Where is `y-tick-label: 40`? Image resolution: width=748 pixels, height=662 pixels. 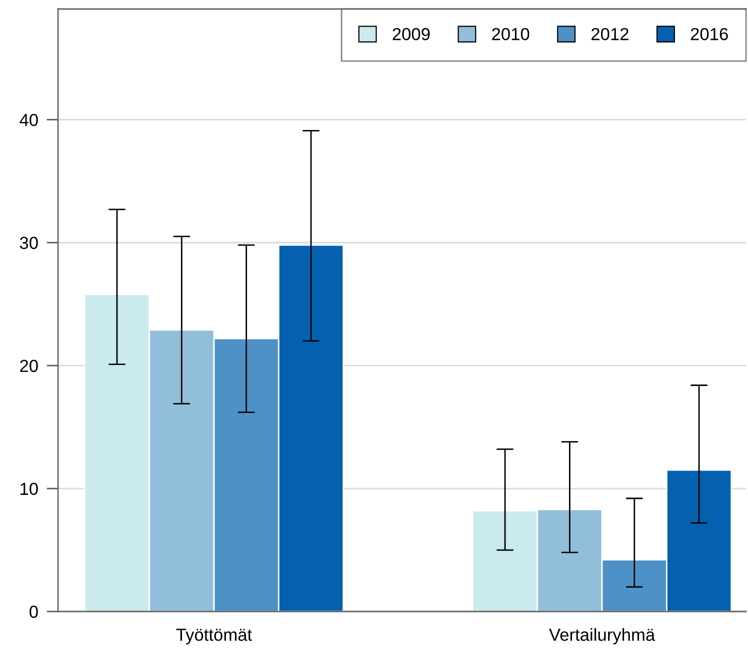 y-tick-label: 40 is located at coordinates (29, 120).